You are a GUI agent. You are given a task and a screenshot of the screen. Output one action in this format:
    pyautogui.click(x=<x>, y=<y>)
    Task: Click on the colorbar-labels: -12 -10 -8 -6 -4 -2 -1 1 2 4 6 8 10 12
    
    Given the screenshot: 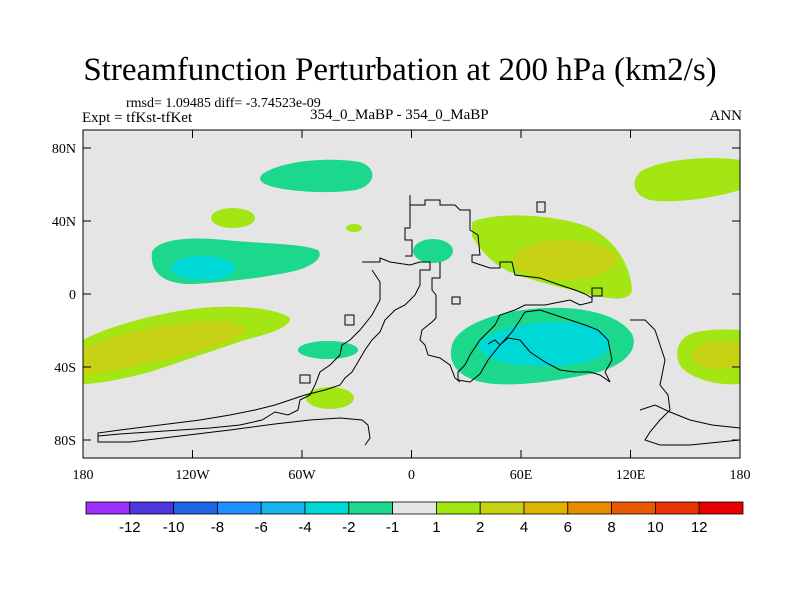 What is the action you would take?
    pyautogui.click(x=413, y=527)
    